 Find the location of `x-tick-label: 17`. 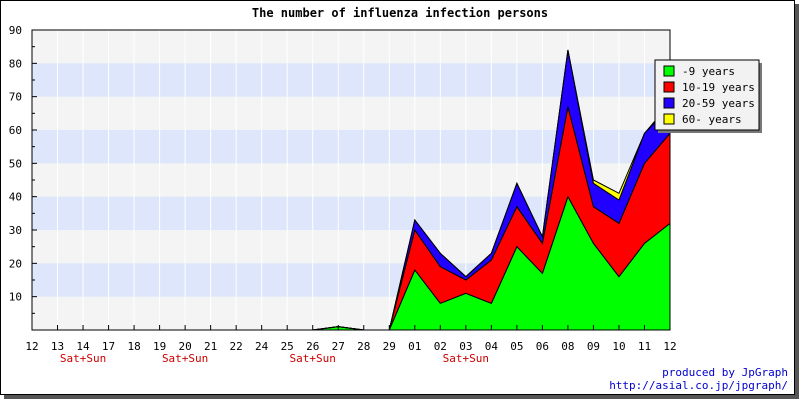

x-tick-label: 17 is located at coordinates (108, 346).